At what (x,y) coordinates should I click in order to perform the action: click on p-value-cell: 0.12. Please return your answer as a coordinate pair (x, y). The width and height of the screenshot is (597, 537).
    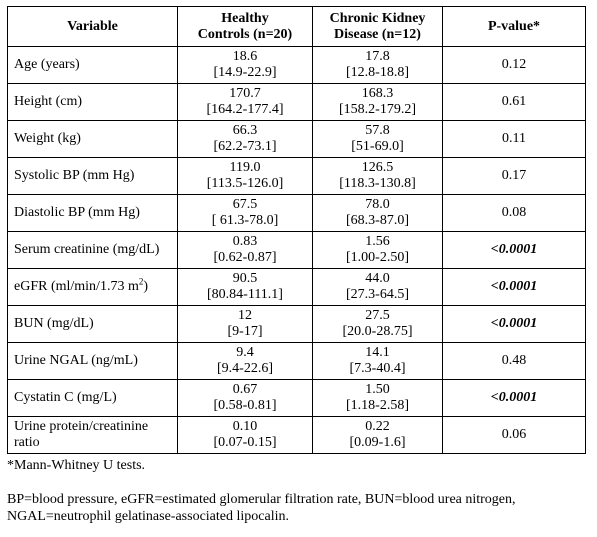
    Looking at the image, I should click on (514, 65).